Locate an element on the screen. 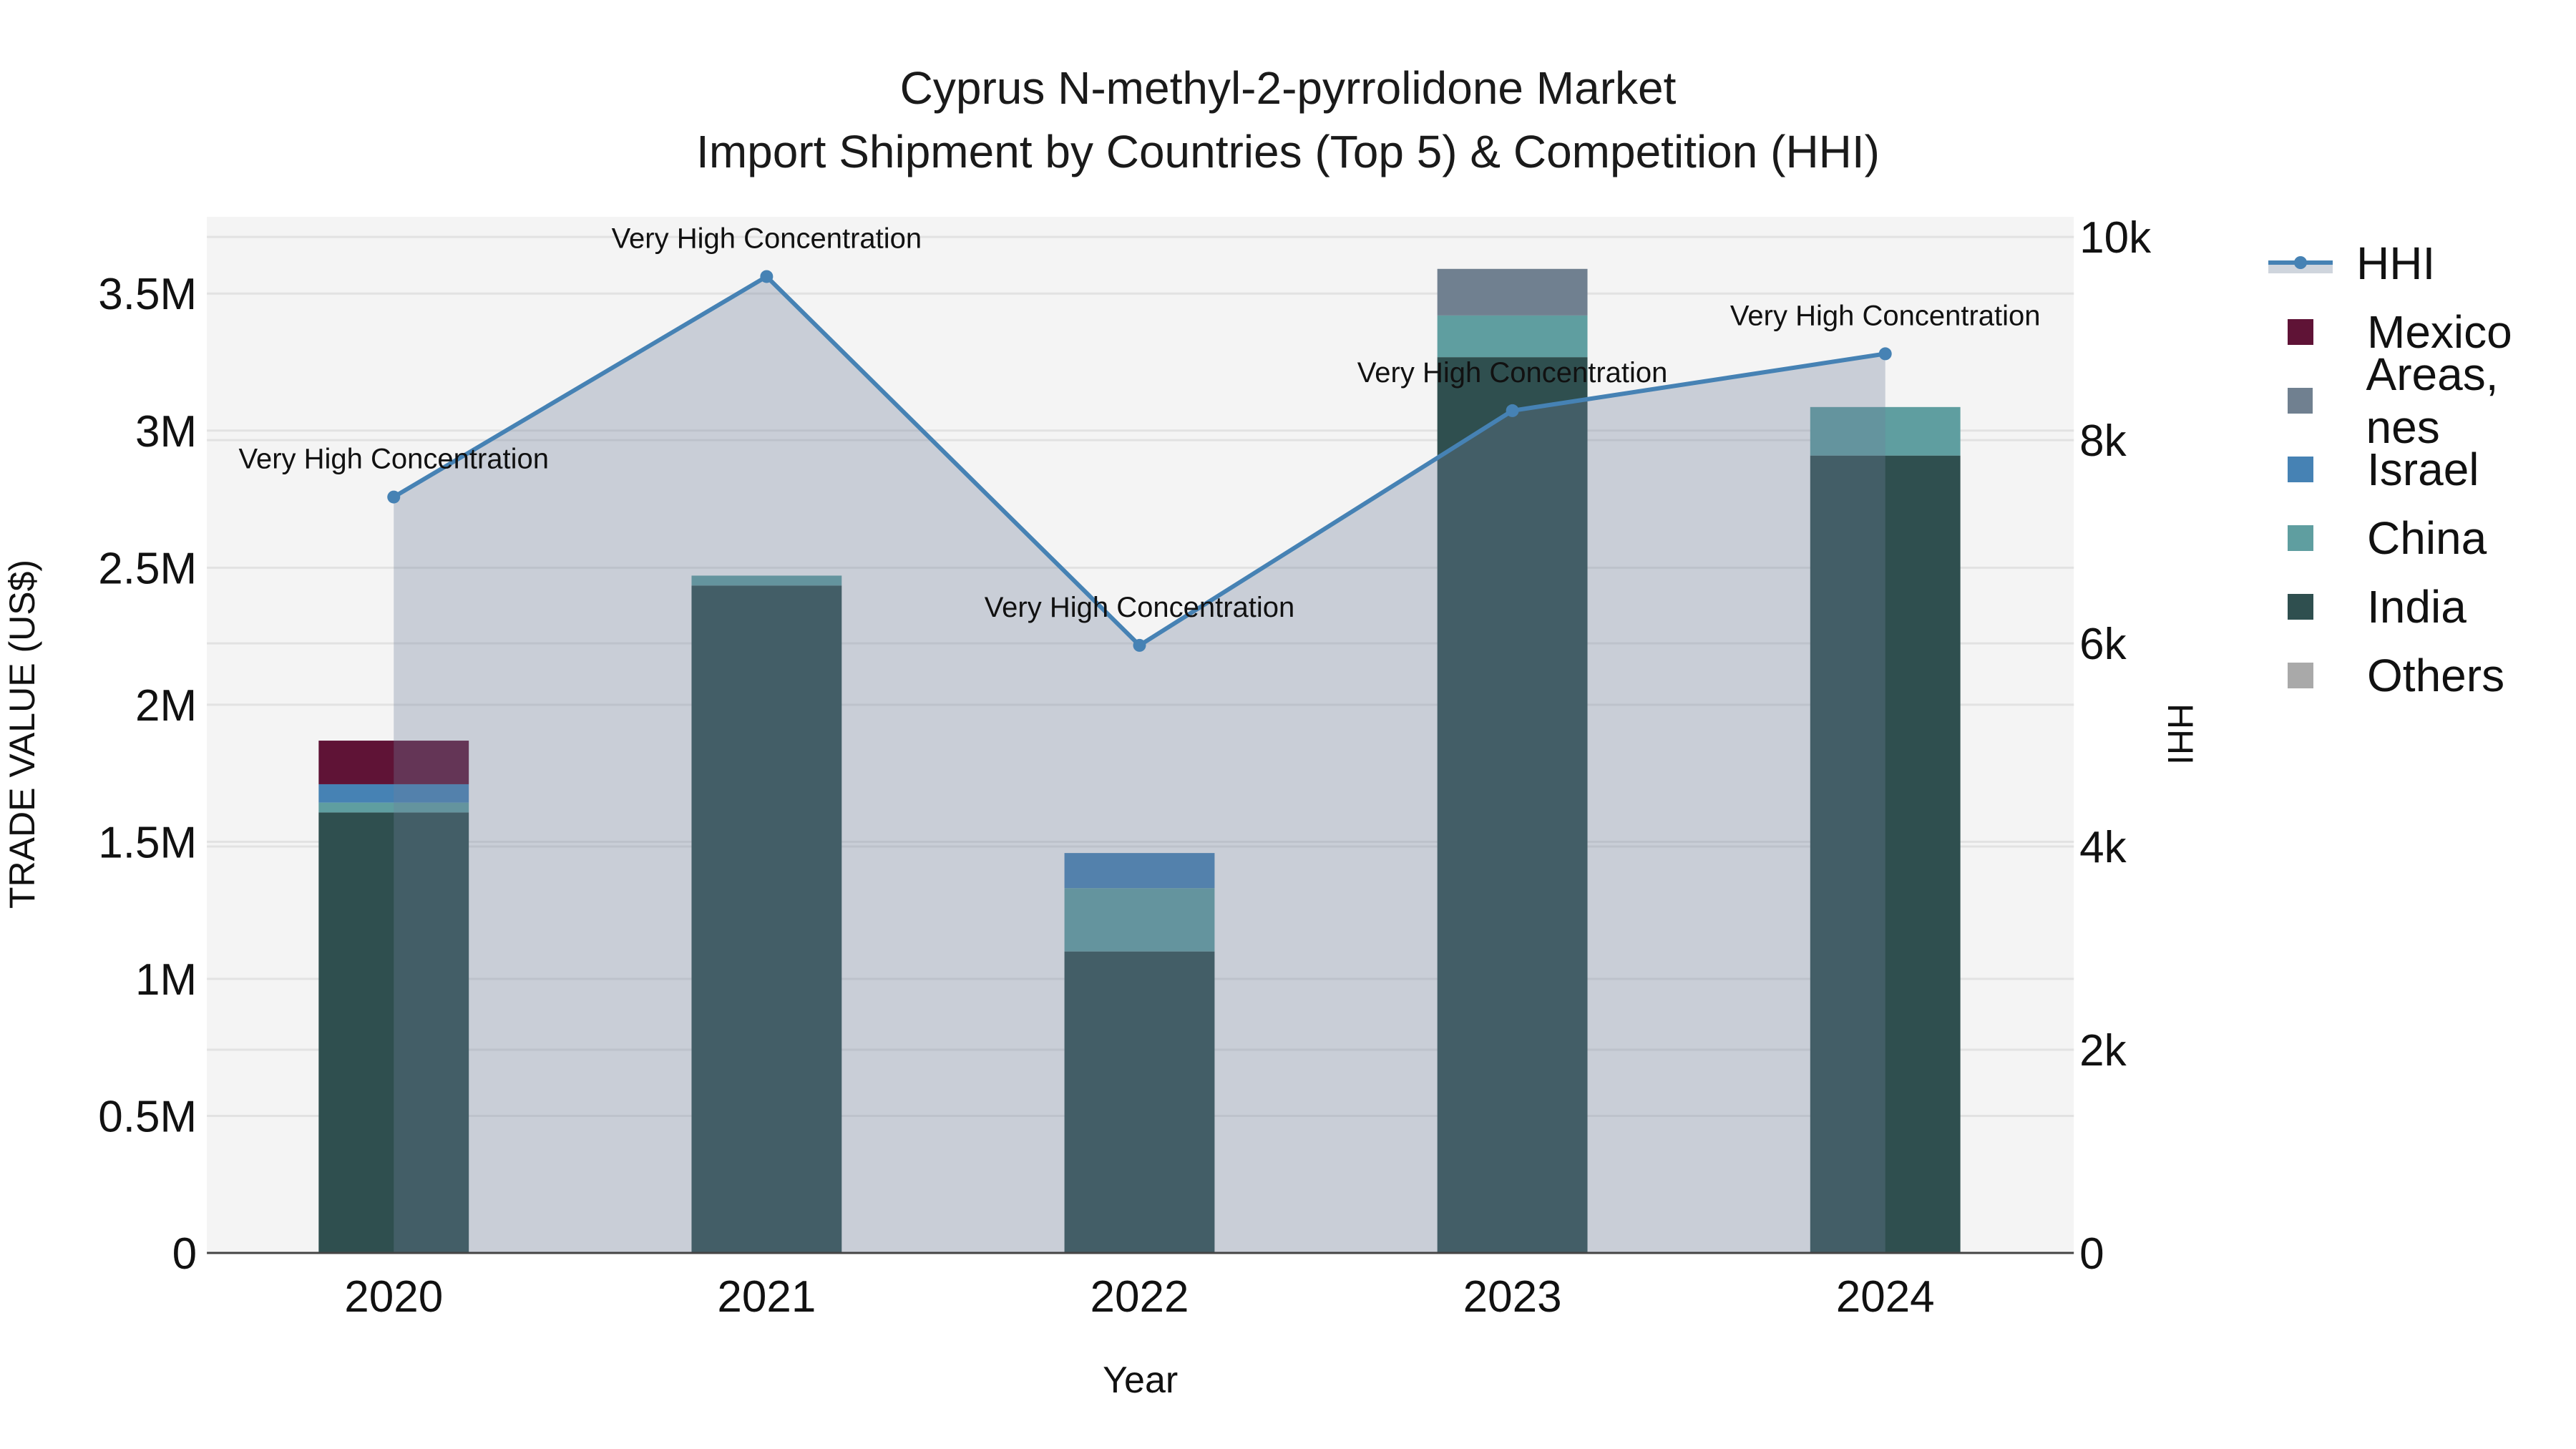 The image size is (2576, 1449). legend-label: Others is located at coordinates (2436, 675).